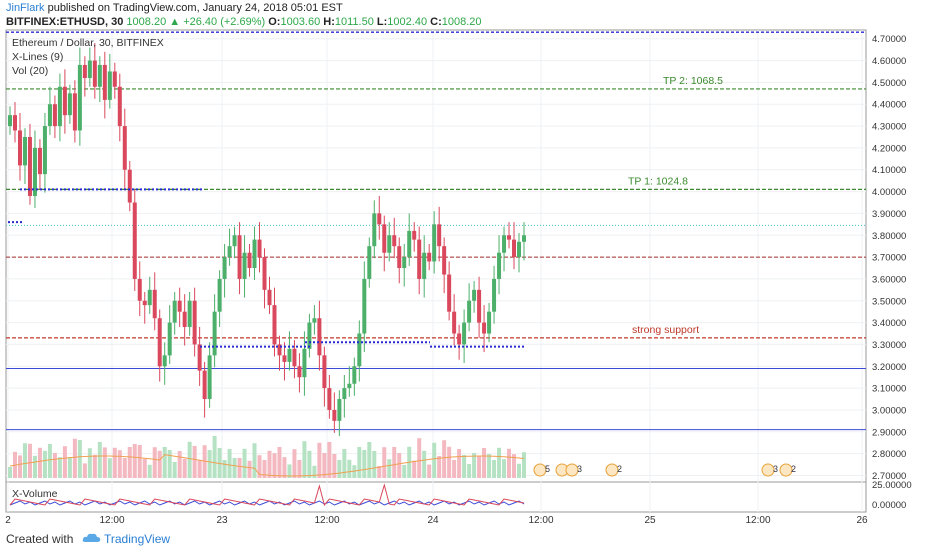  I want to click on y-tick-label: 3.00000, so click(889, 410).